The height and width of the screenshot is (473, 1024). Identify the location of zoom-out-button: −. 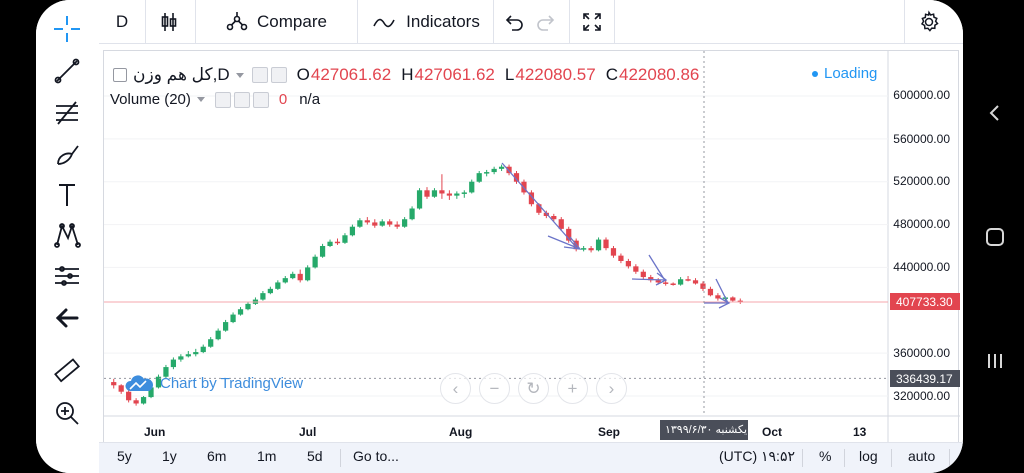
(494, 388).